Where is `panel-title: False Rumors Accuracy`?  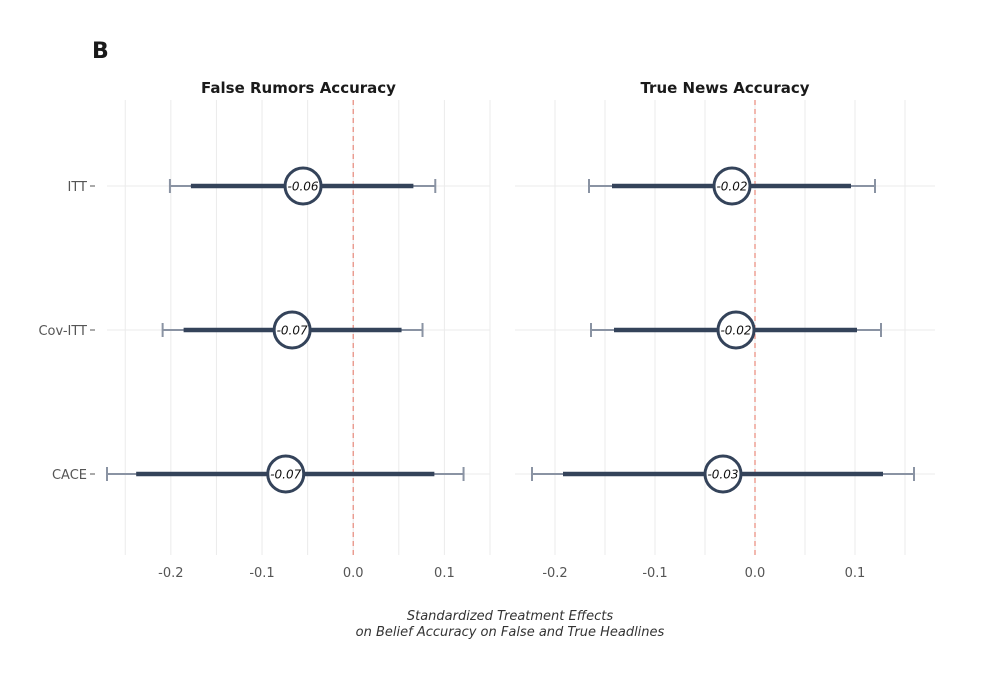 panel-title: False Rumors Accuracy is located at coordinates (298, 88).